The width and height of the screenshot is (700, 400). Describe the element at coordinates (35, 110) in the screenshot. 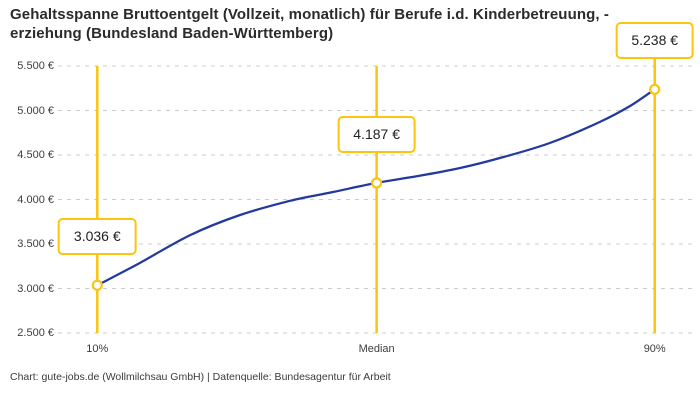

I see `y-axis-tick-label: 5.000 €` at that location.